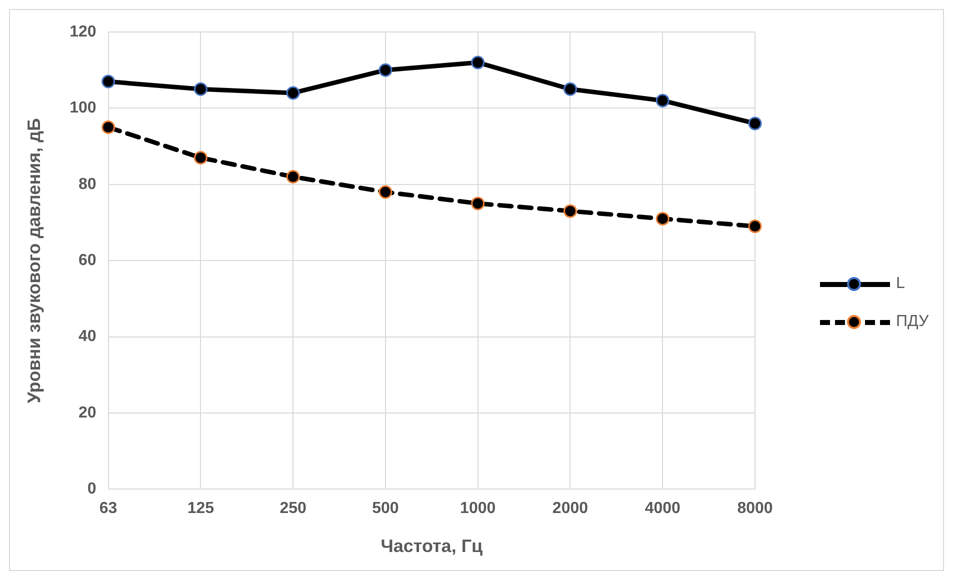  What do you see at coordinates (87, 261) in the screenshot?
I see `y-tick-label: 60` at bounding box center [87, 261].